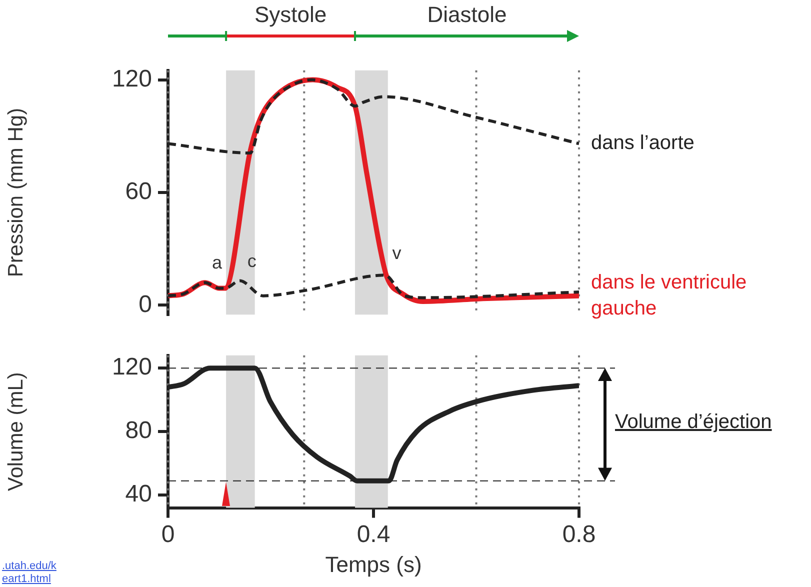 The height and width of the screenshot is (587, 811). I want to click on y-axis-title: Volume (mL), so click(16, 432).